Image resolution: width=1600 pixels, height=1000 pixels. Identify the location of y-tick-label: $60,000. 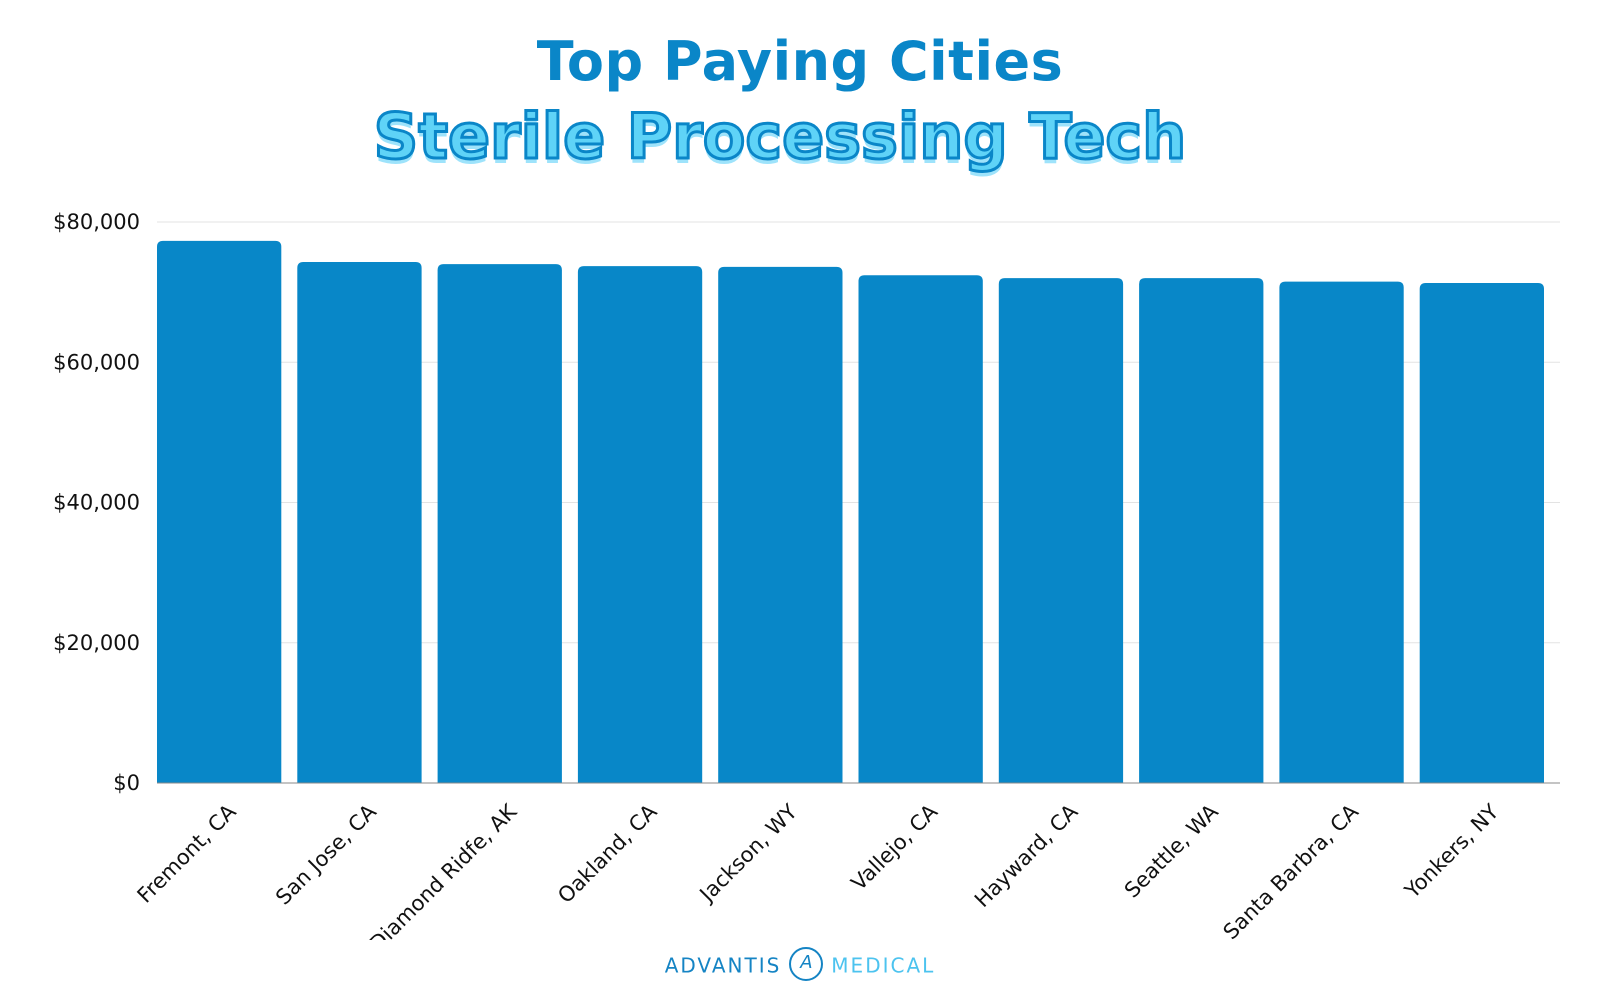
(96, 362).